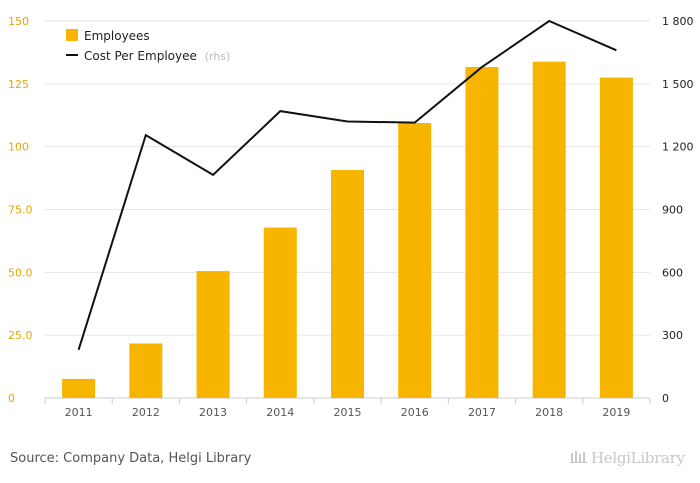 The height and width of the screenshot is (483, 700). I want to click on bar-2013, so click(213, 334).